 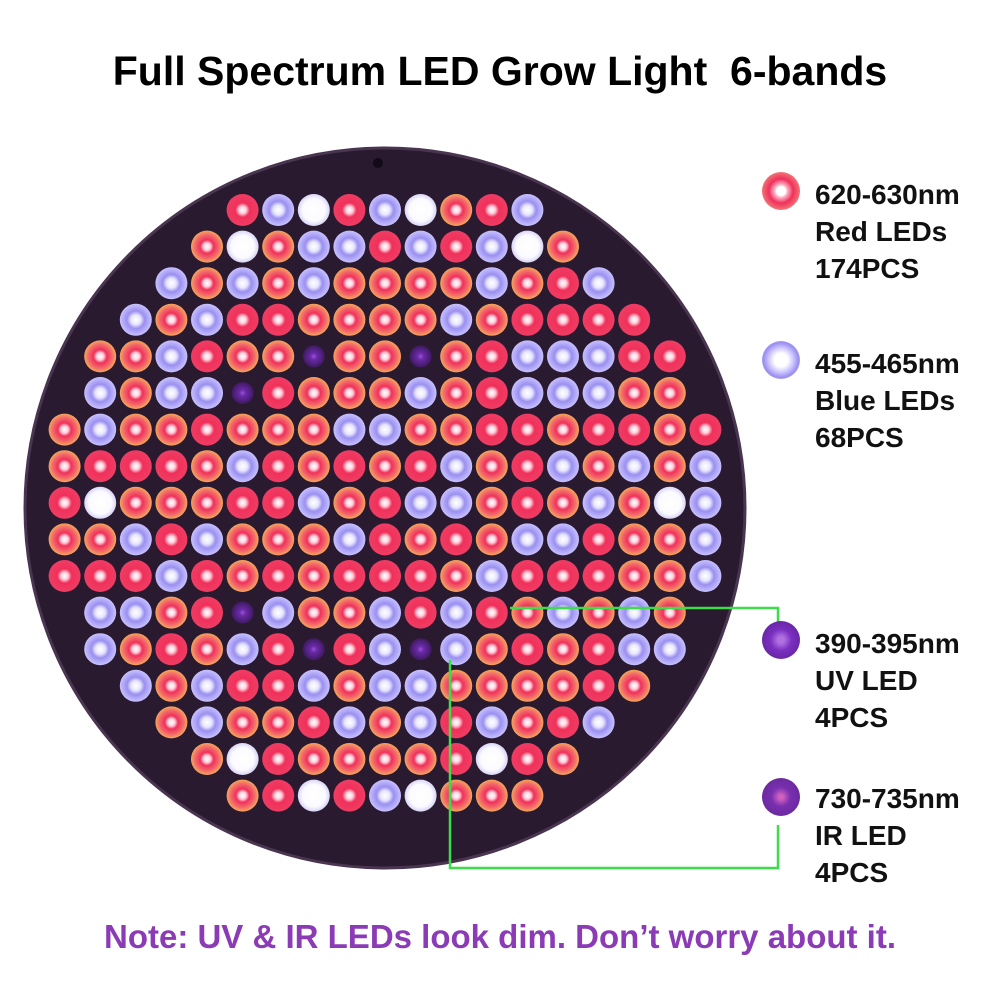 What do you see at coordinates (887, 798) in the screenshot?
I see `legend-wavelength: 730-735nm` at bounding box center [887, 798].